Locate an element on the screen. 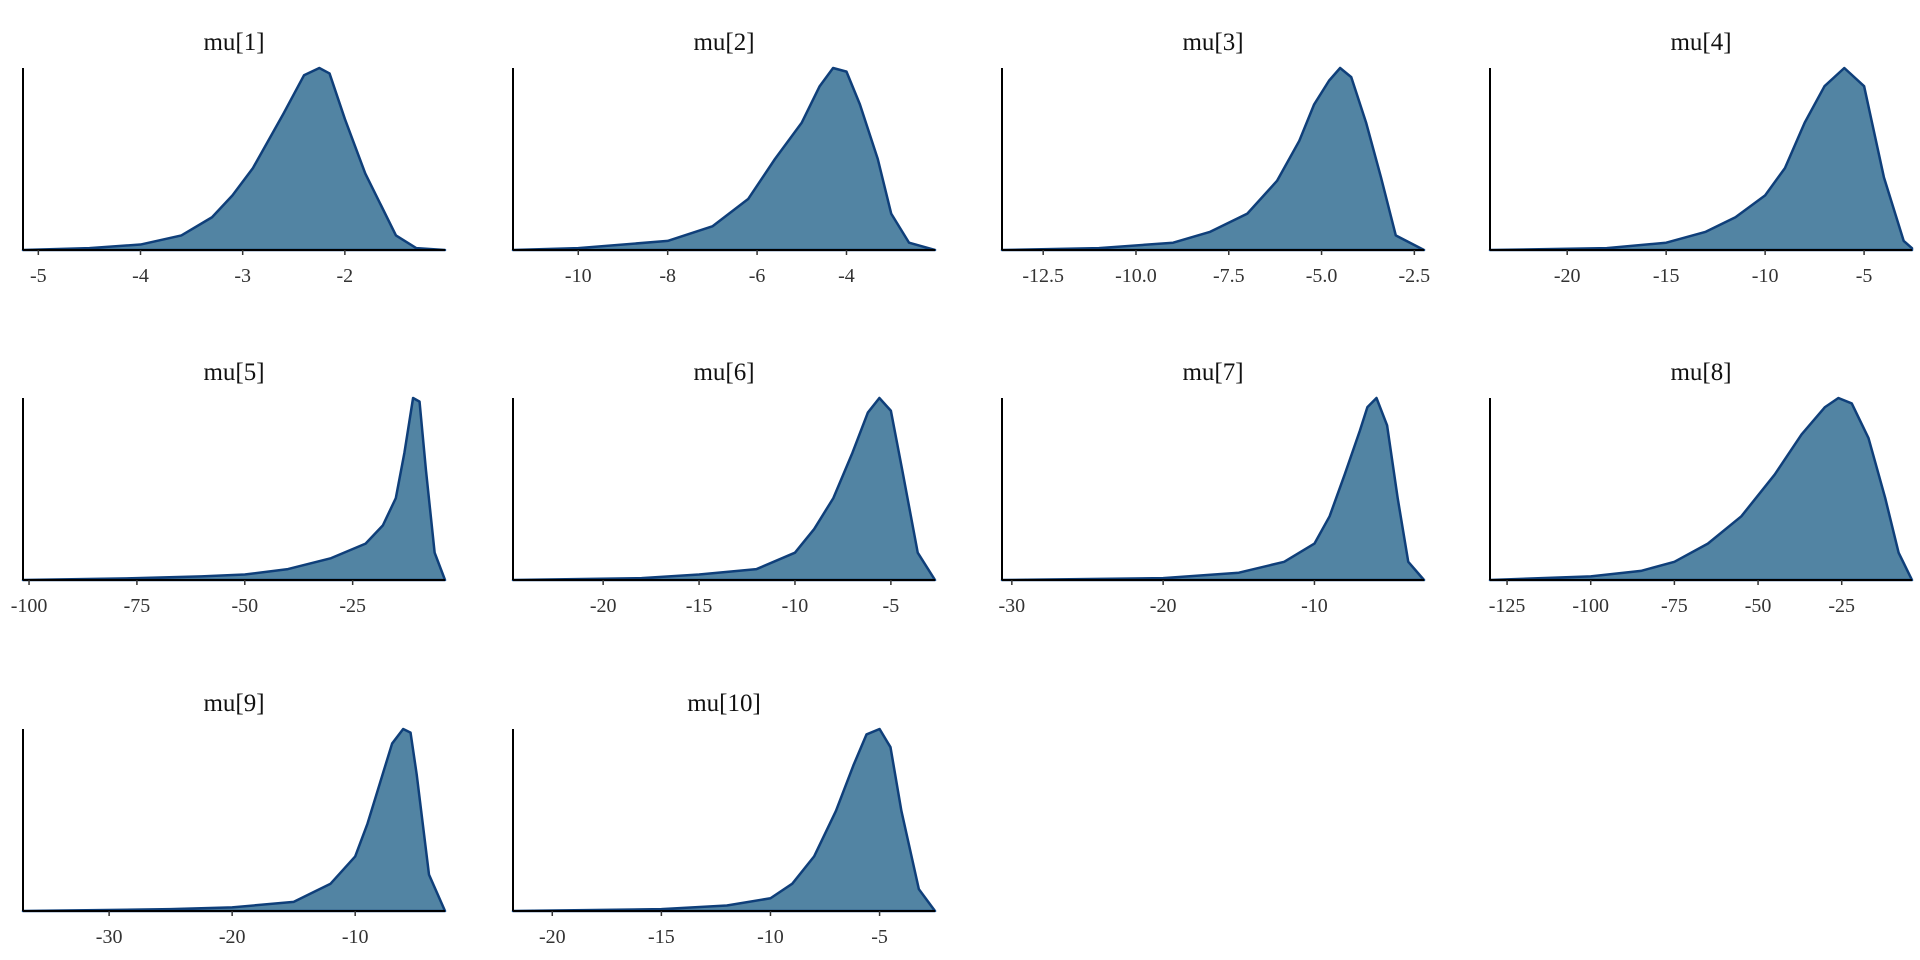 The image size is (1920, 960). x-tick-label: -2.5 is located at coordinates (1415, 276).